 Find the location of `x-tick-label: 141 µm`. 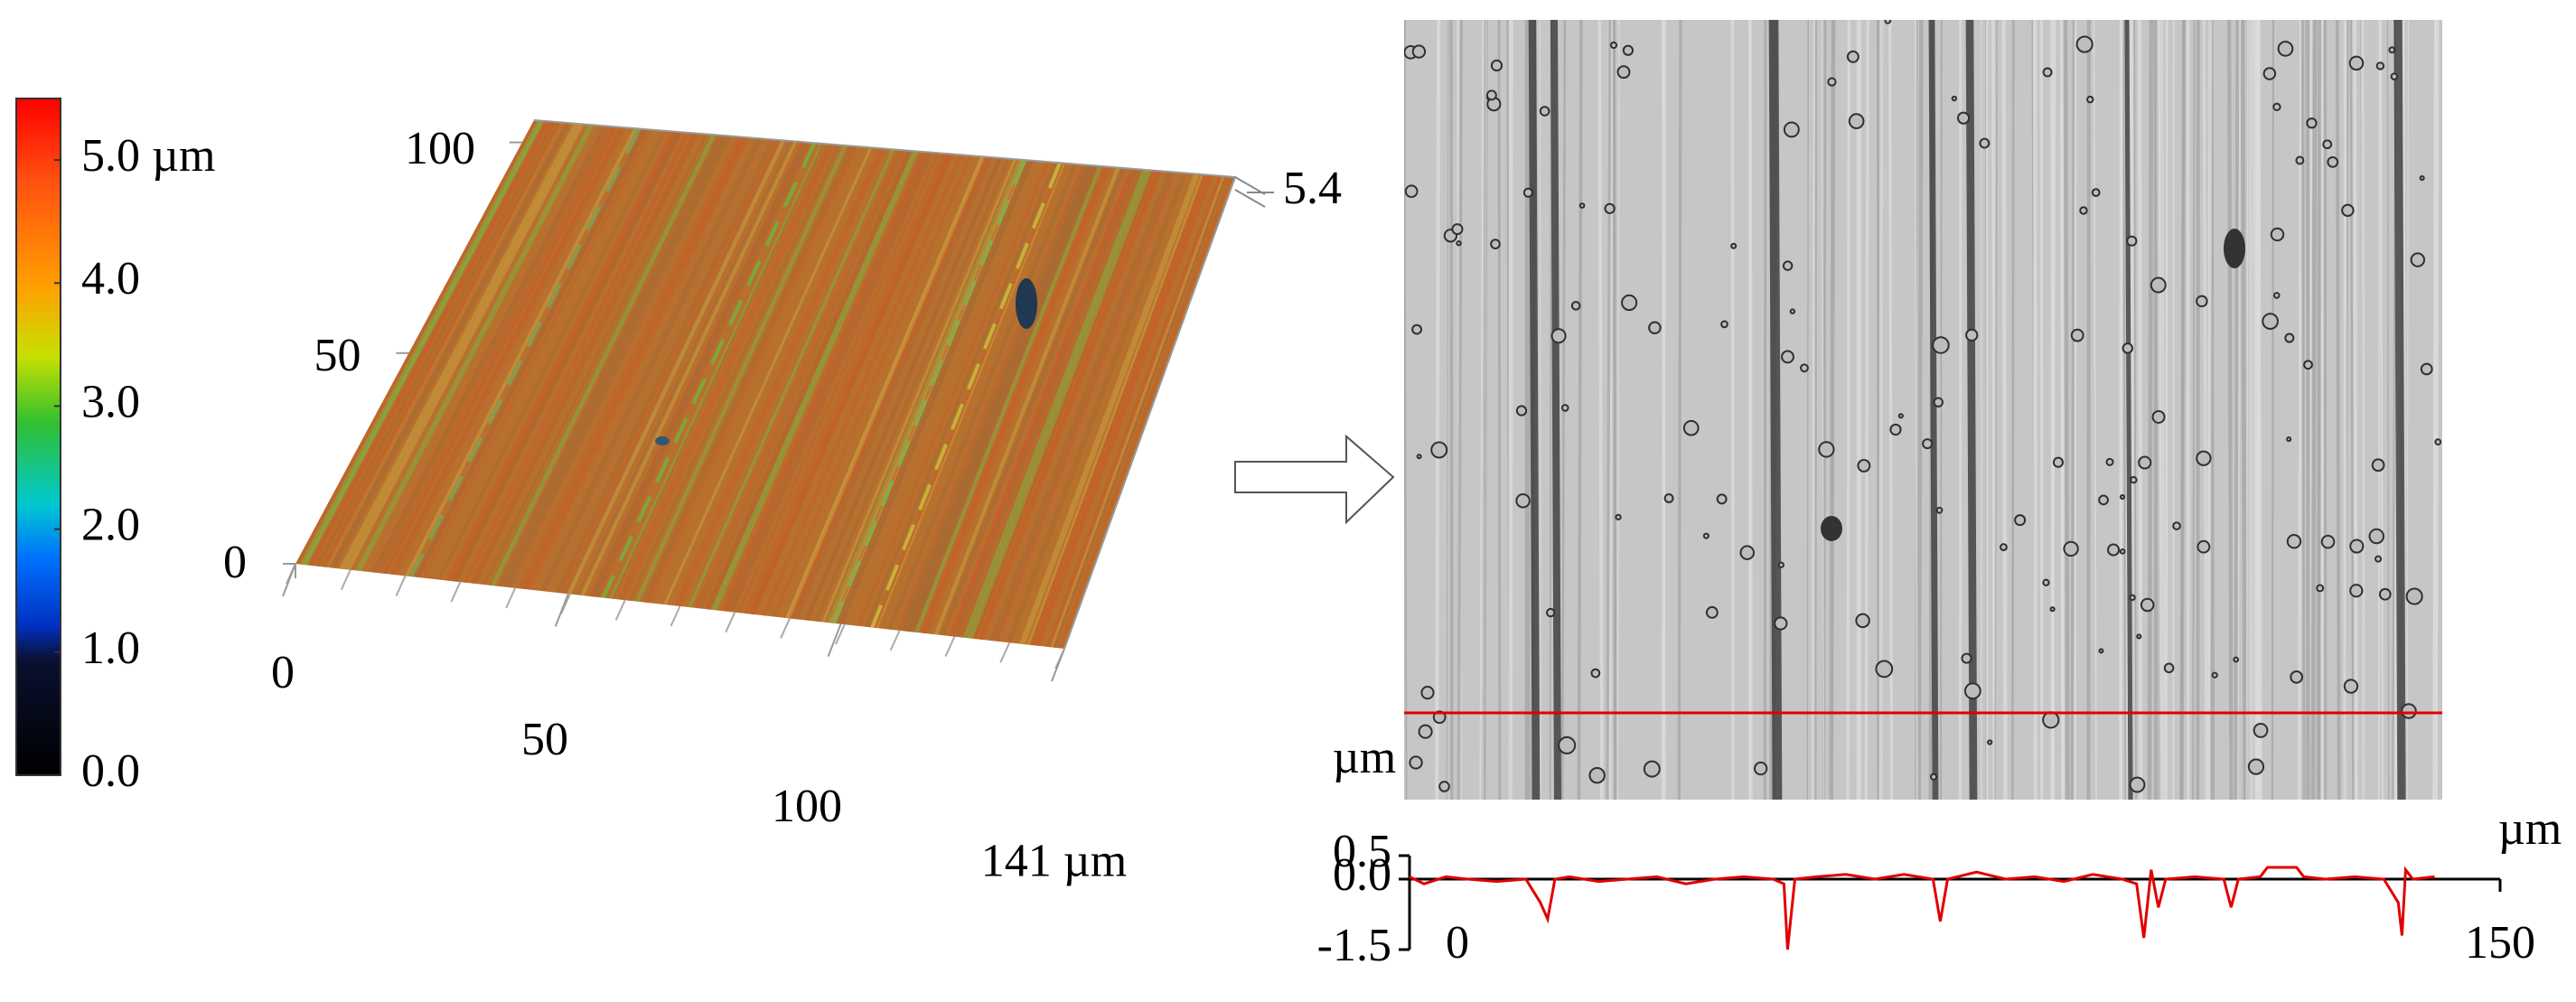

x-tick-label: 141 µm is located at coordinates (1054, 861).